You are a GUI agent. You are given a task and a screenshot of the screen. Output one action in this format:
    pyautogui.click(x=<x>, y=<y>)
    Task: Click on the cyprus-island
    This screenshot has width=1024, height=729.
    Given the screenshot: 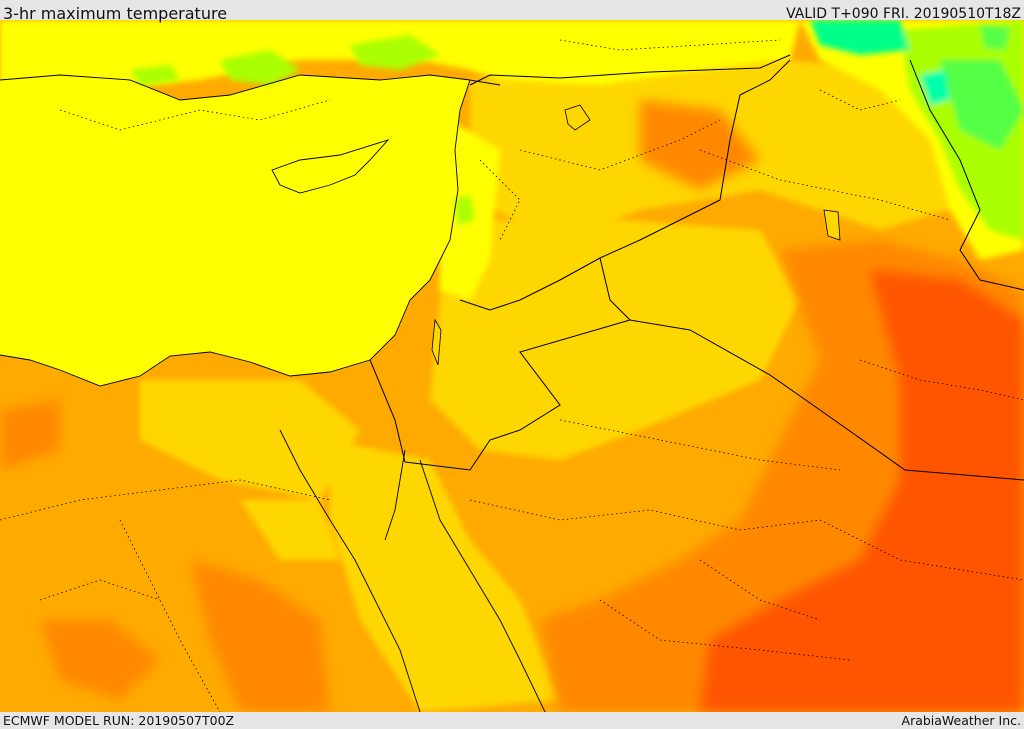 What is the action you would take?
    pyautogui.click(x=330, y=166)
    